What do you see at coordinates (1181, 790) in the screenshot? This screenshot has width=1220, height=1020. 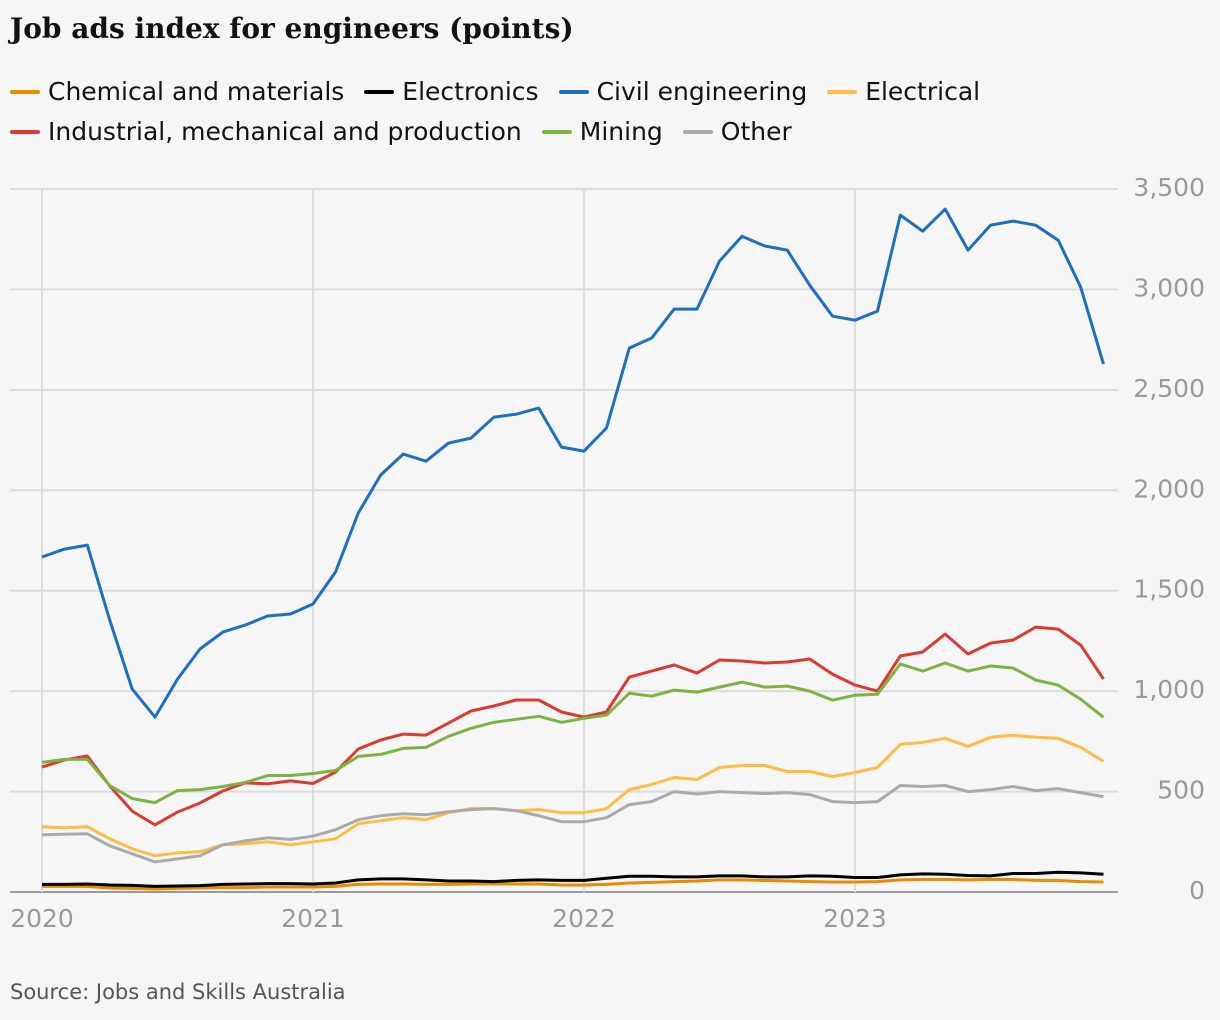 I see `y-tick-label: 500` at bounding box center [1181, 790].